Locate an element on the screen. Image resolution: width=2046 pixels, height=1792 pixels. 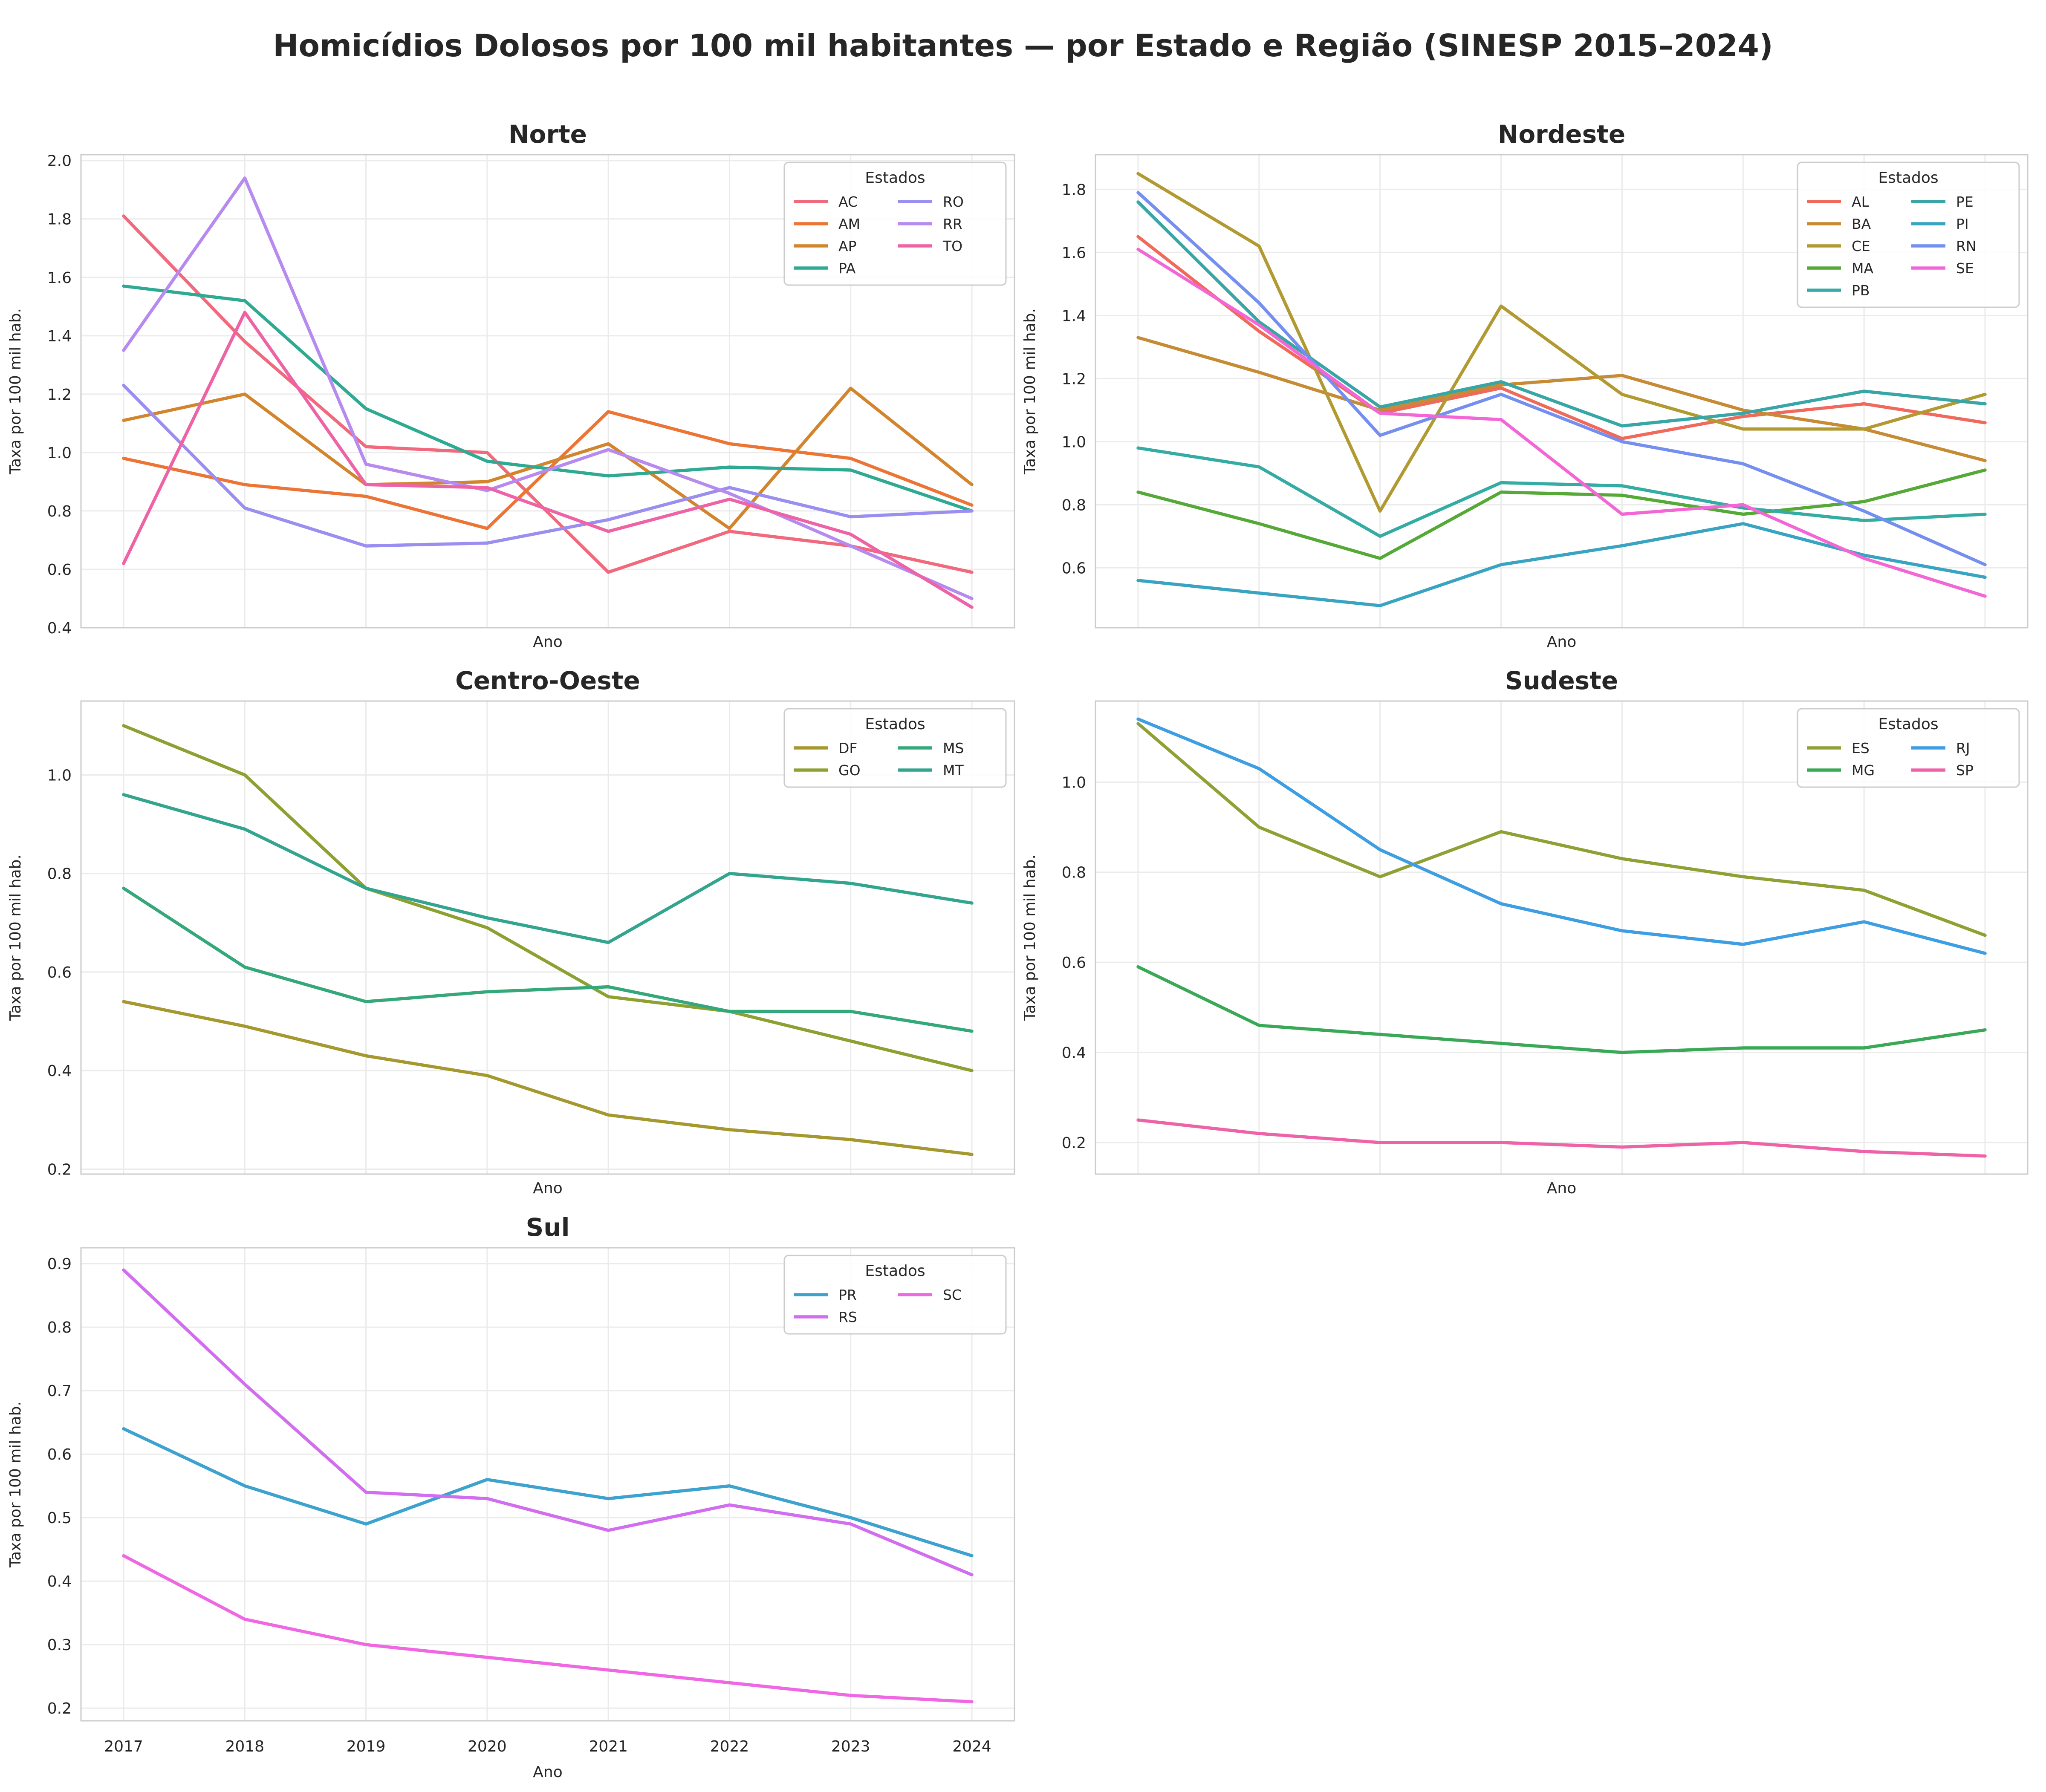
legend: Estados AL BA CE MA PB PE PI RN SE is located at coordinates (1909, 235).